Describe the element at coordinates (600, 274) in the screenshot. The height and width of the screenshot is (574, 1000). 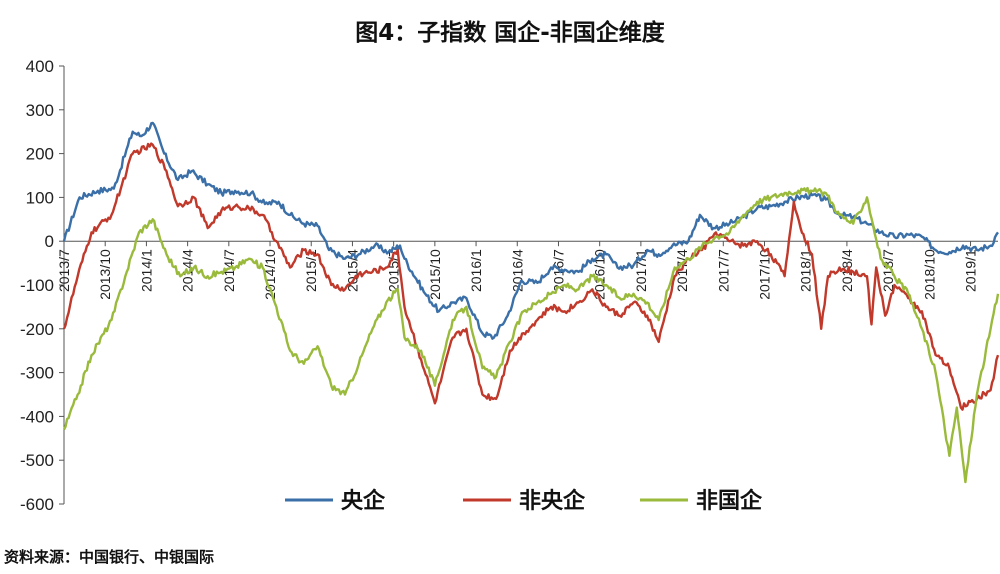
I see `x-tick-label: 2016/10` at that location.